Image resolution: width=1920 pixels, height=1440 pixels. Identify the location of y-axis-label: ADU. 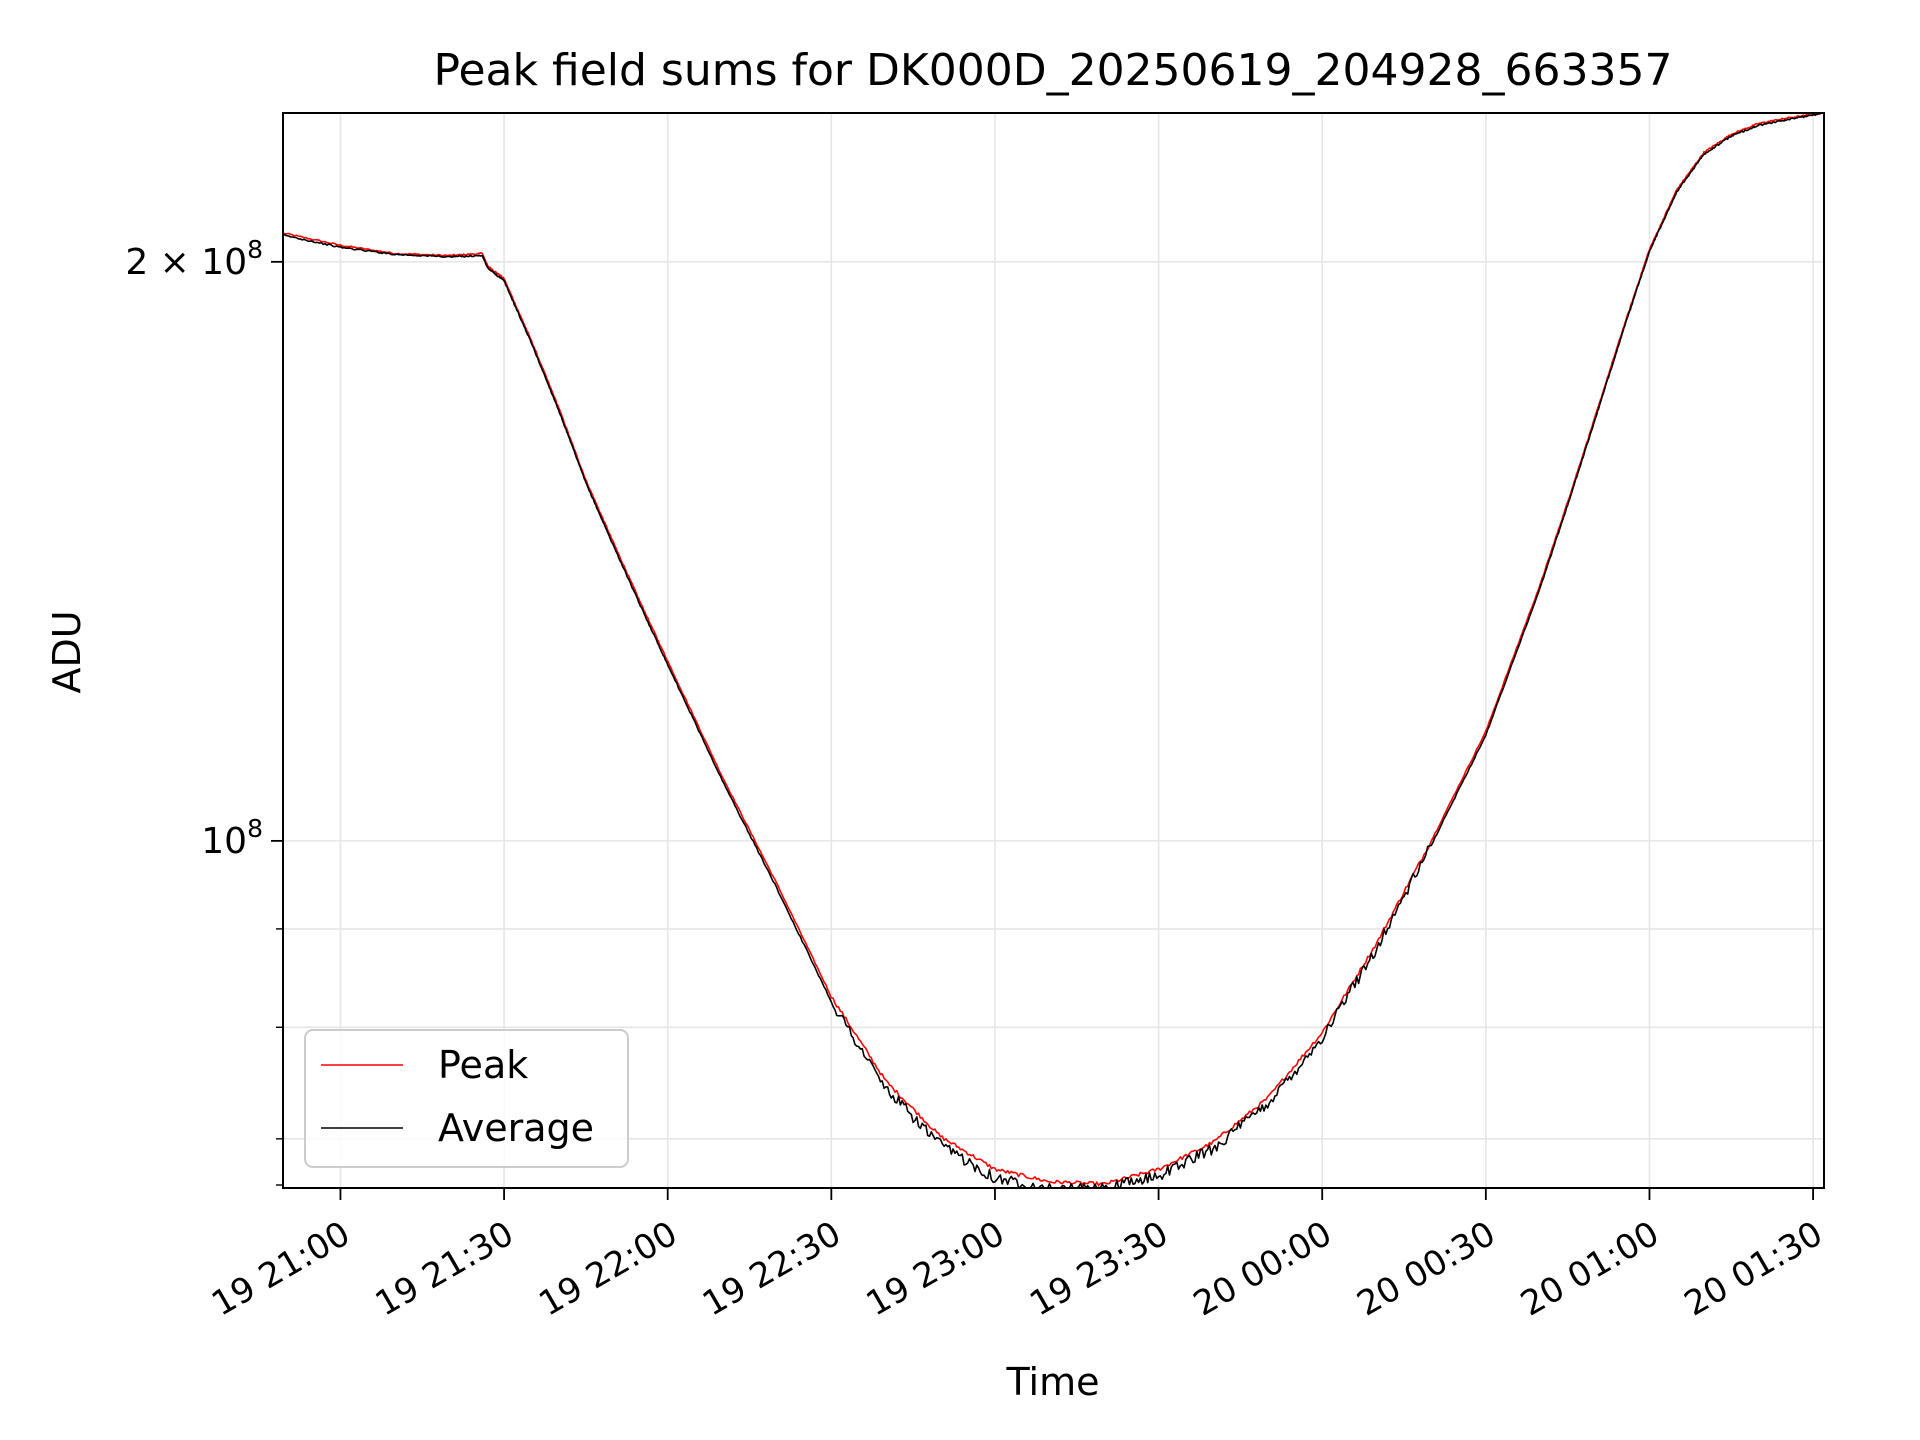
(67, 651).